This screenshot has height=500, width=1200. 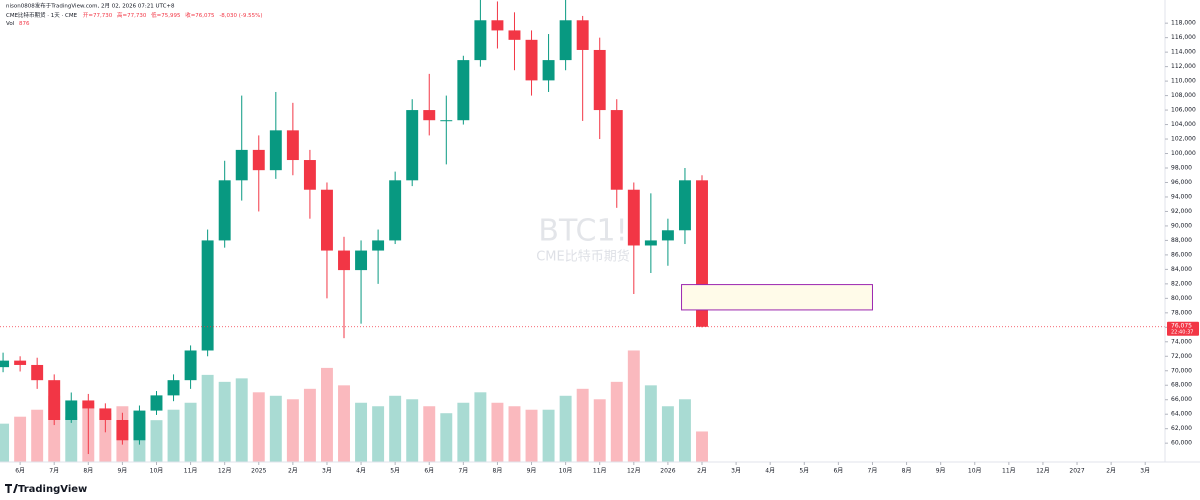 What do you see at coordinates (1181, 341) in the screenshot?
I see `y-tick-label: 74,000` at bounding box center [1181, 341].